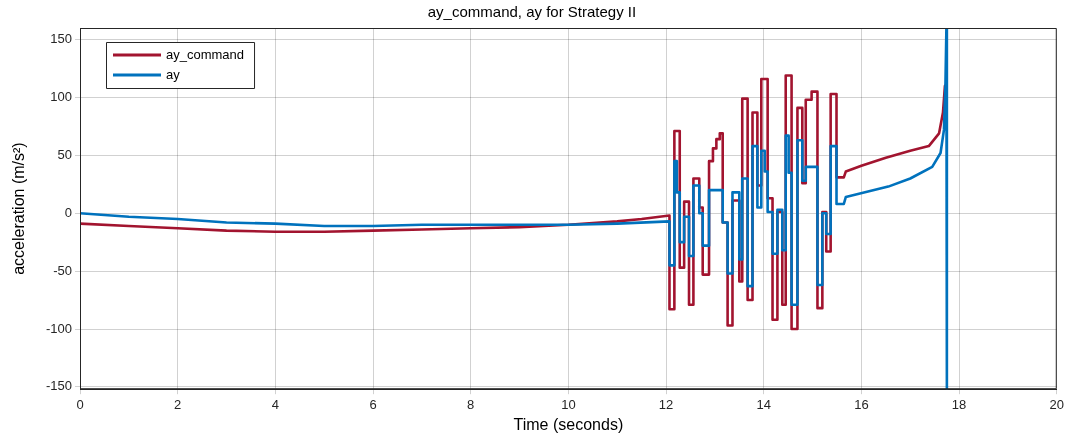 The height and width of the screenshot is (441, 1067). I want to click on y-tick-label: -150, so click(58, 386).